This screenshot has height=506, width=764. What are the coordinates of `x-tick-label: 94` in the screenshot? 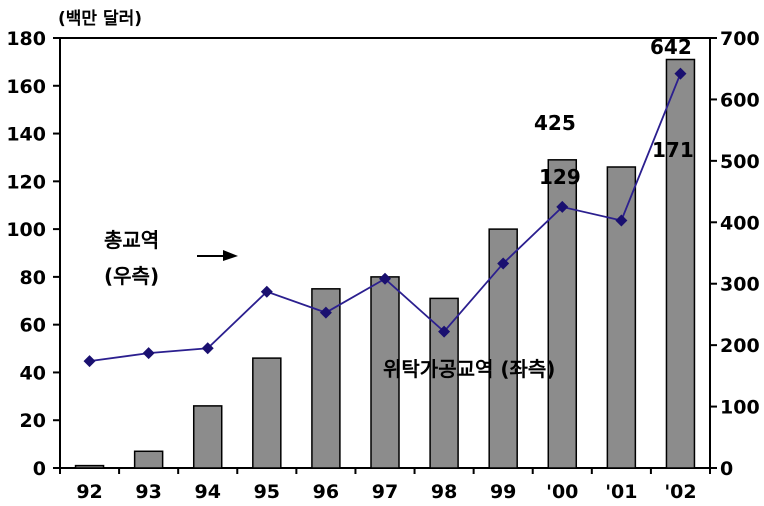 It's located at (208, 492).